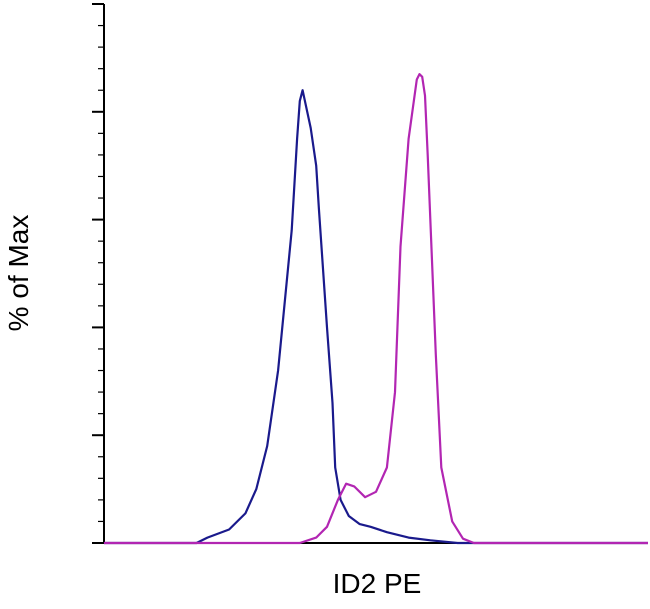 The image size is (650, 609). I want to click on y-axis-label: % of Max, so click(18, 273).